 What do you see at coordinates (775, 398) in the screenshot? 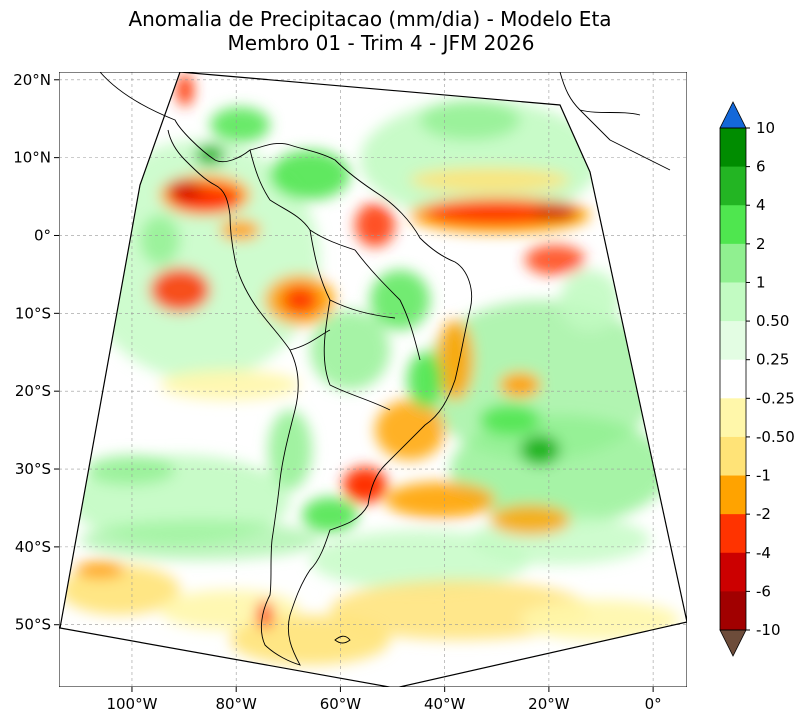
I see `colorbar-label: -0.25` at bounding box center [775, 398].